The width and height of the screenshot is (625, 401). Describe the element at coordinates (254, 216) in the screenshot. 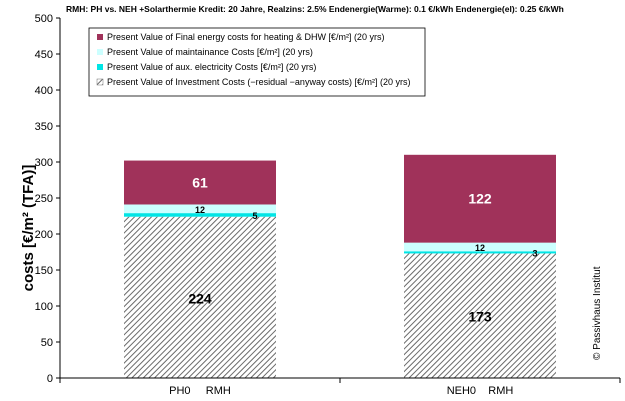

I see `data-label: 5` at that location.